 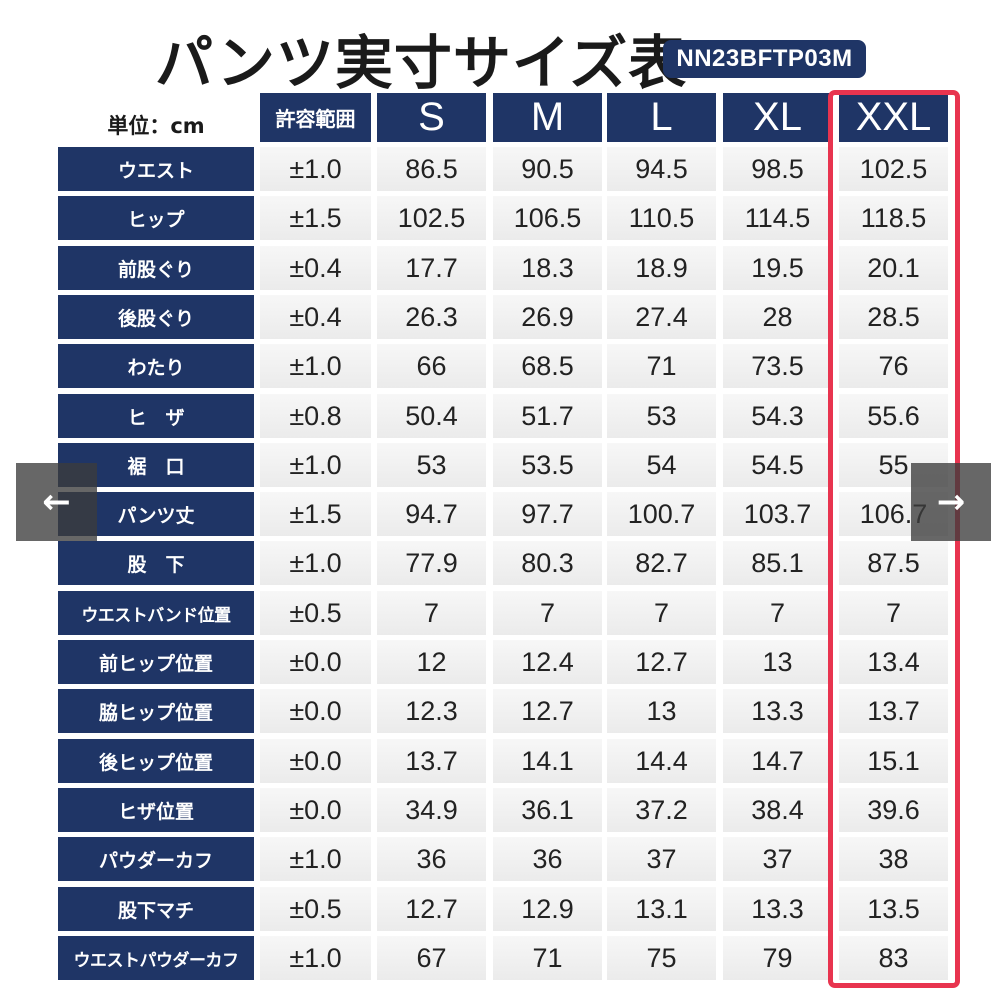 I want to click on row-label: わたり, so click(x=156, y=366).